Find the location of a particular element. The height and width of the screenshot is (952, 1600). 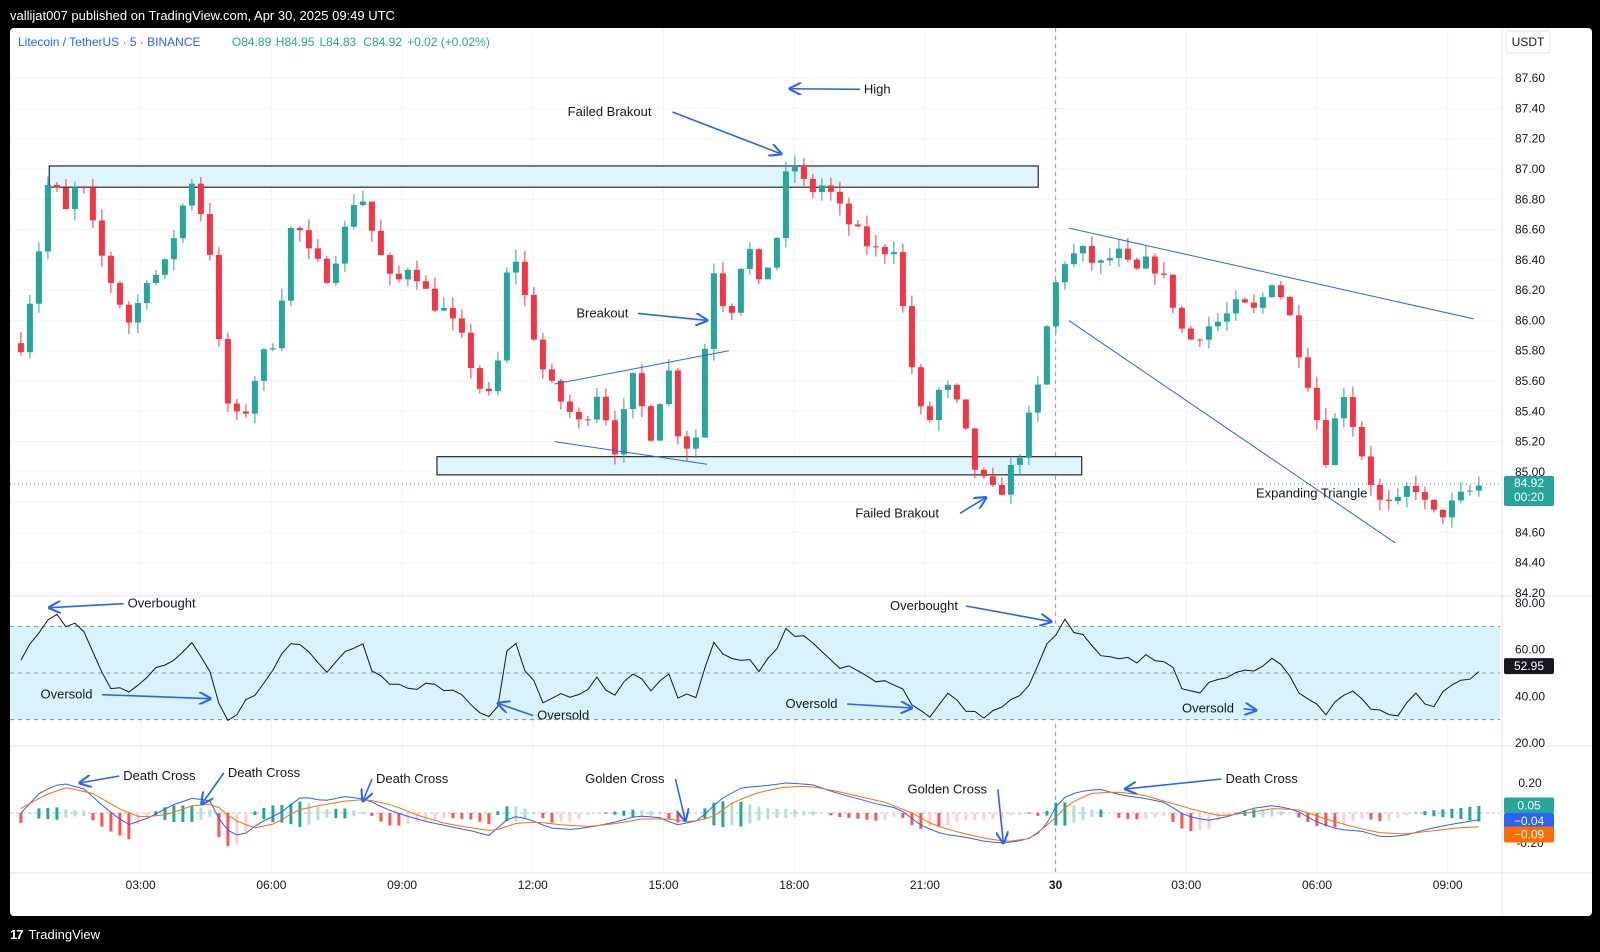

time-tick-label: 12:00 is located at coordinates (533, 885).